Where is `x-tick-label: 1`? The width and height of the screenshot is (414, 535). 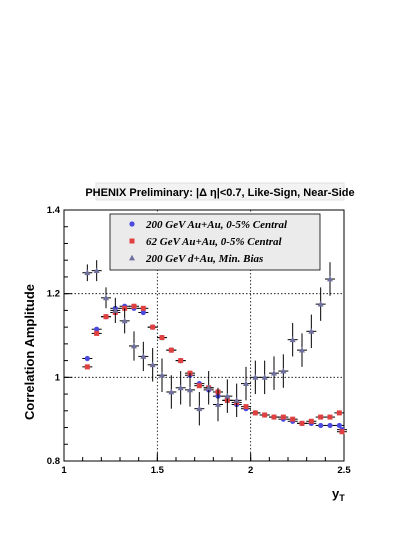
x-tick-label: 1 is located at coordinates (64, 470).